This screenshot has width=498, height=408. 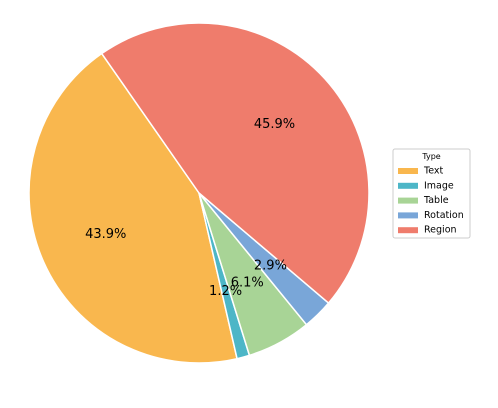 I want to click on legend-swatch-table, so click(x=408, y=200).